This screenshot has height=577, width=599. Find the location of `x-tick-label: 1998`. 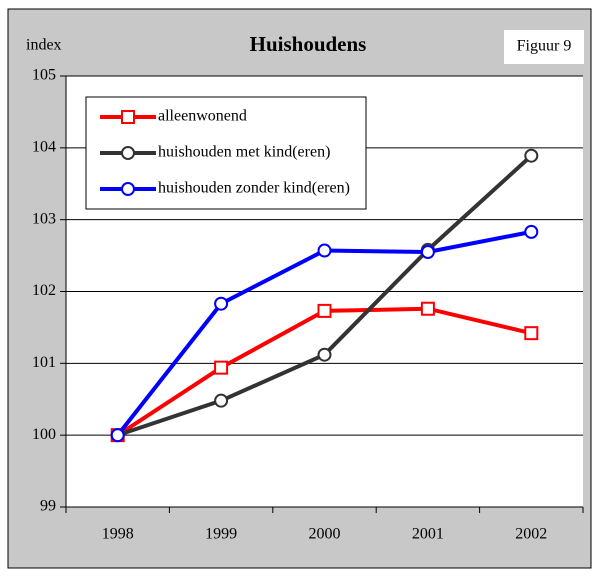

x-tick-label: 1998 is located at coordinates (118, 534).